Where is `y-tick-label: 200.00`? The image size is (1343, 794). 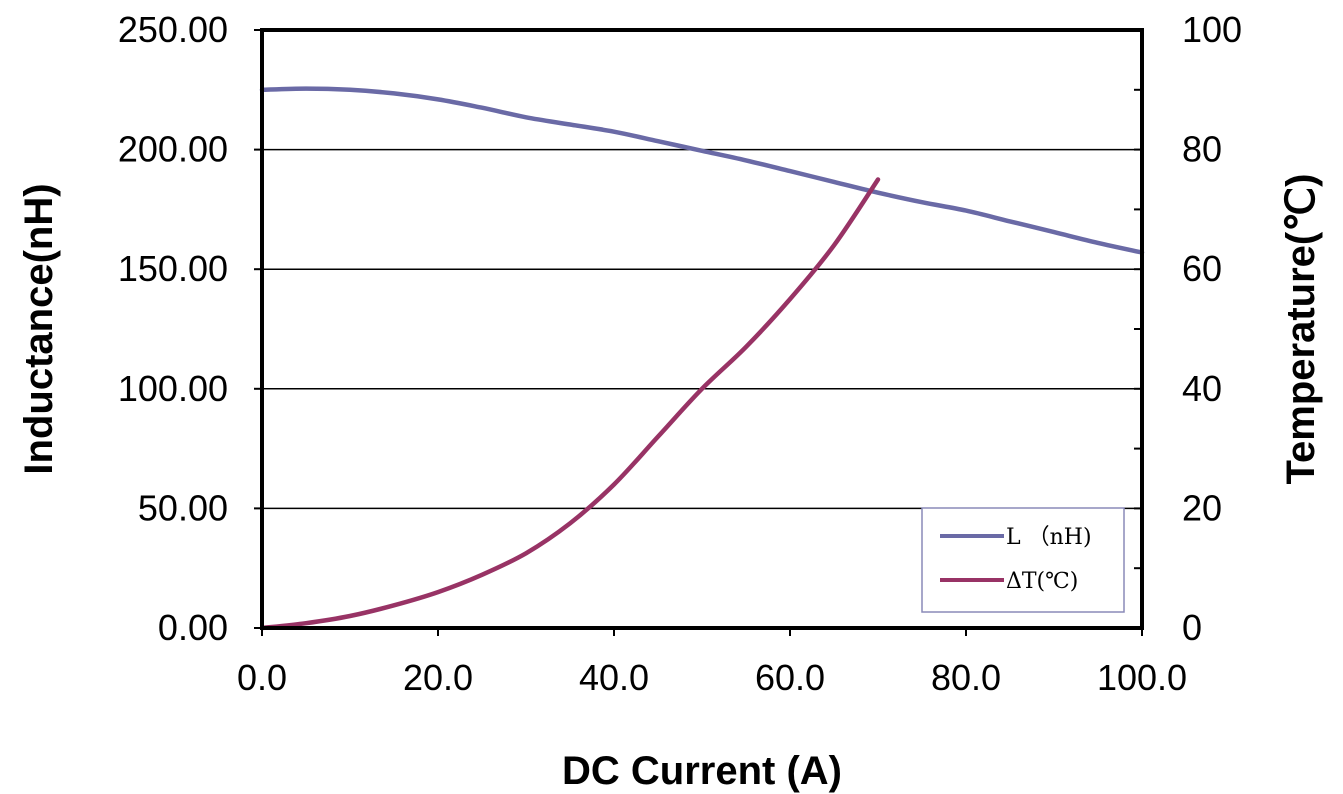 y-tick-label: 200.00 is located at coordinates (173, 149).